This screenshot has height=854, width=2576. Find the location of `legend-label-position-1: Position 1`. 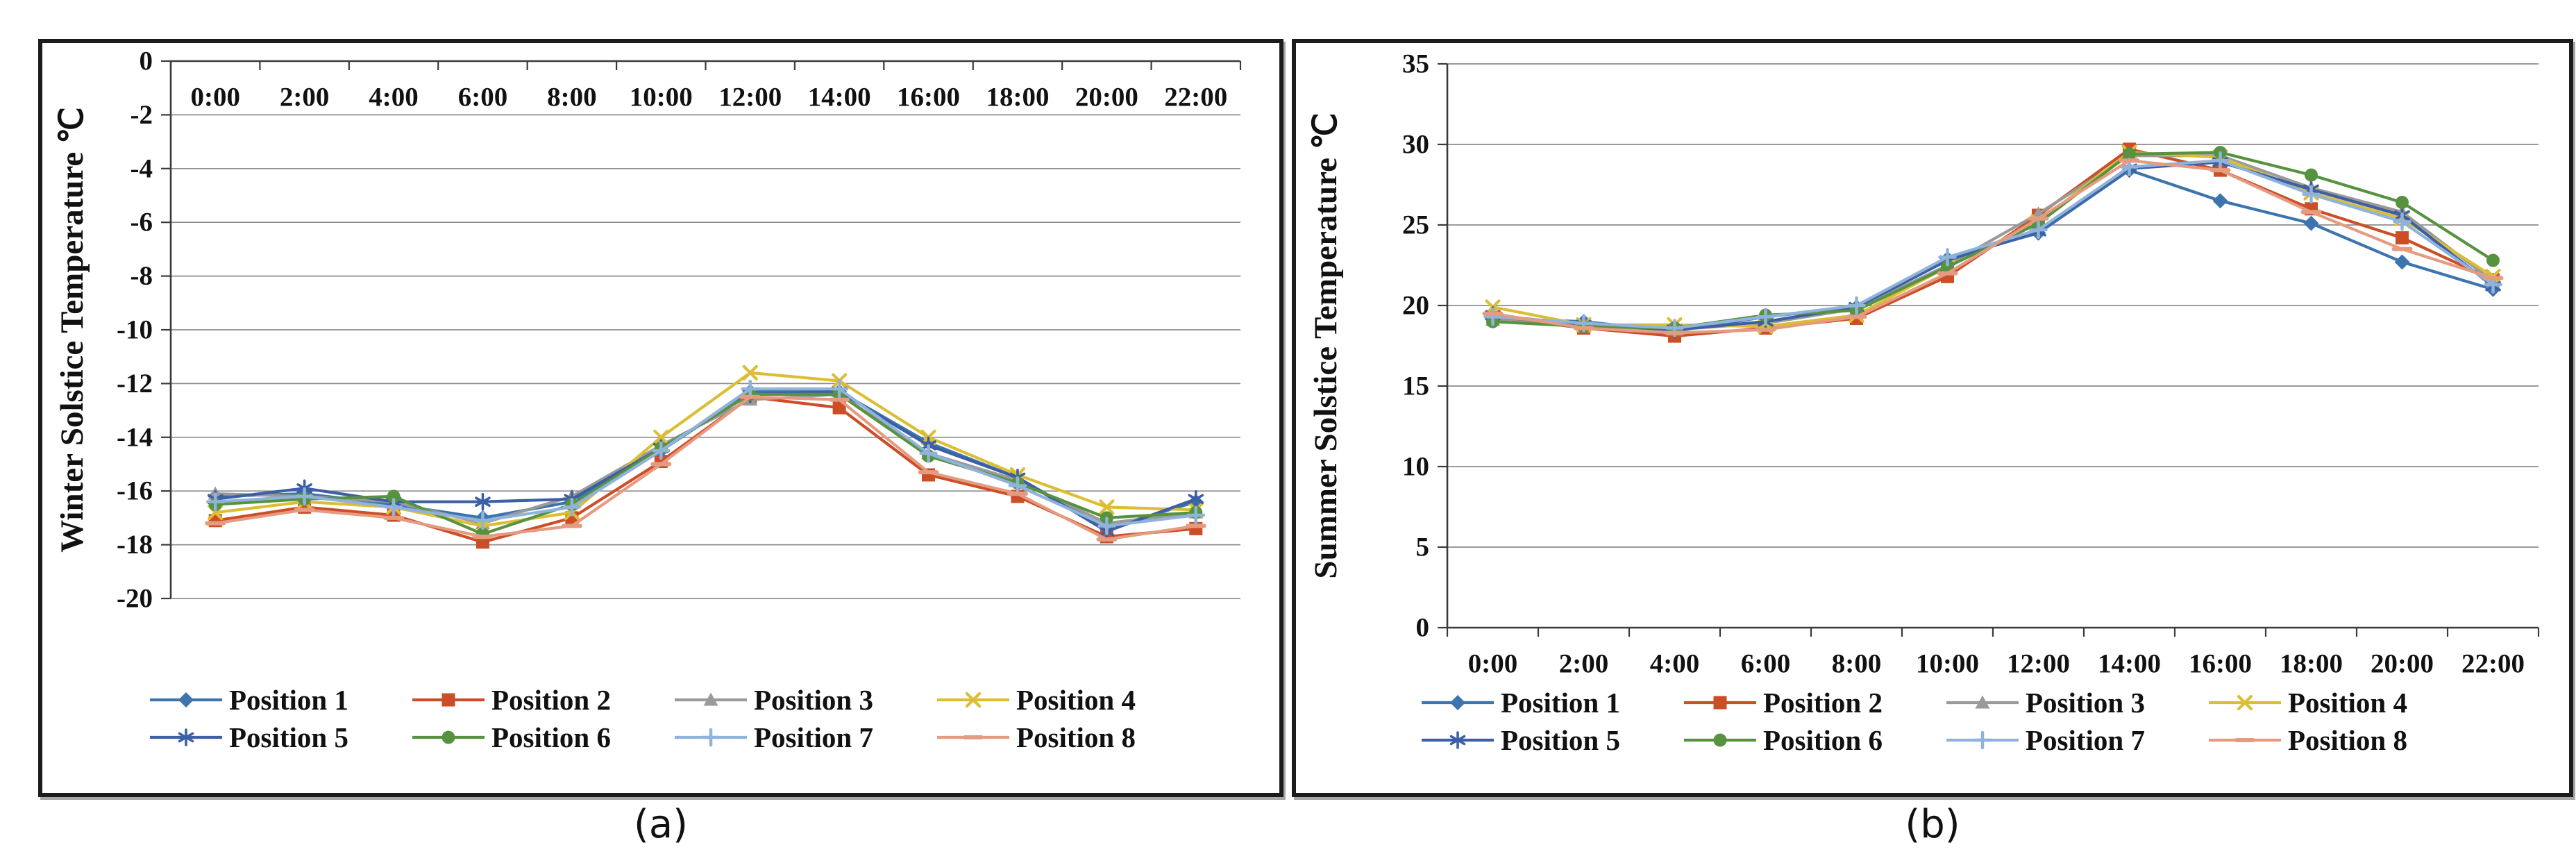

legend-label-position-1: Position 1 is located at coordinates (288, 700).